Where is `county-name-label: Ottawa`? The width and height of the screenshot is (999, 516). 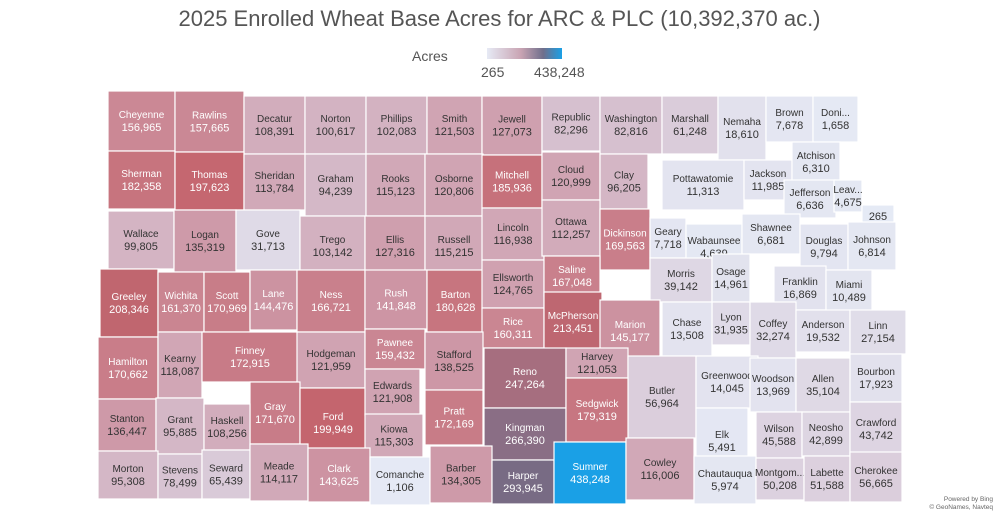 county-name-label: Ottawa is located at coordinates (571, 222).